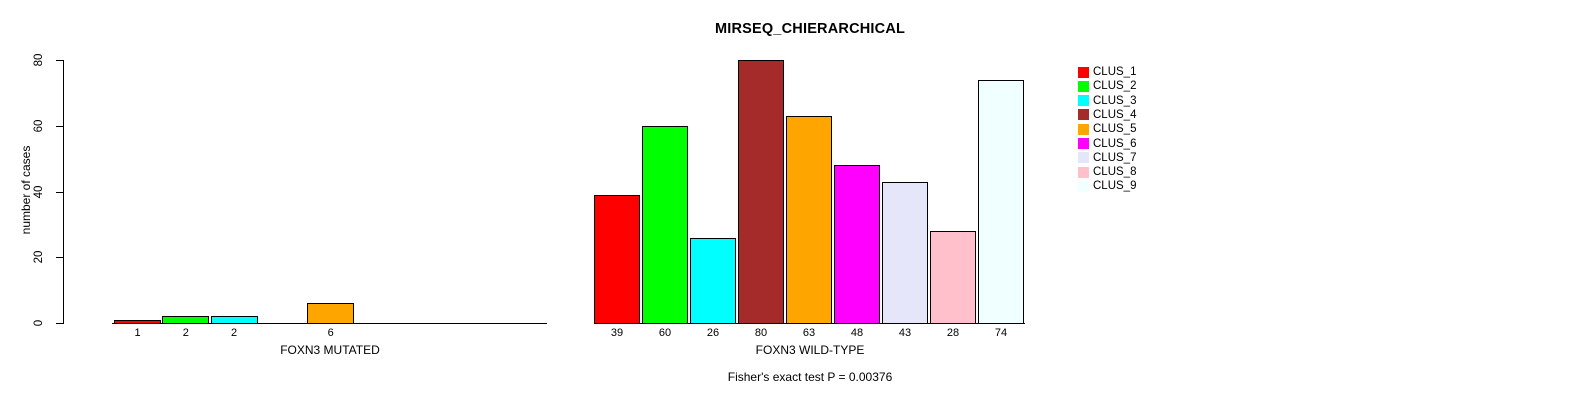 The width and height of the screenshot is (1590, 400). What do you see at coordinates (905, 333) in the screenshot?
I see `bar-value-label: 43` at bounding box center [905, 333].